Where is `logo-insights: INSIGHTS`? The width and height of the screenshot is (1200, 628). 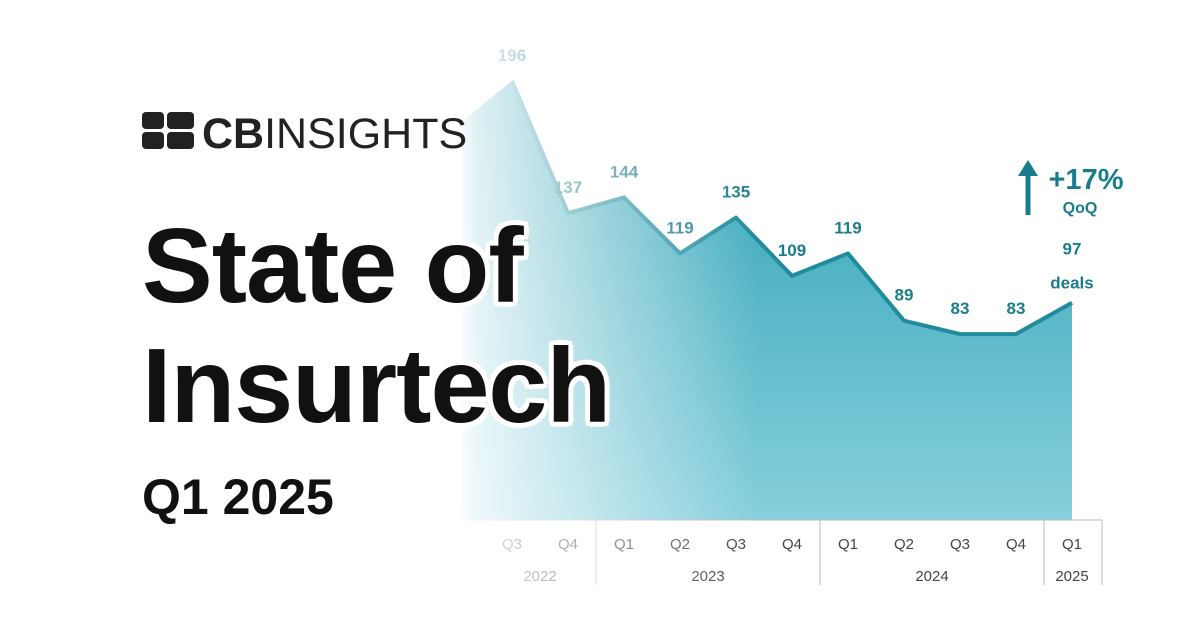 logo-insights: INSIGHTS is located at coordinates (365, 134).